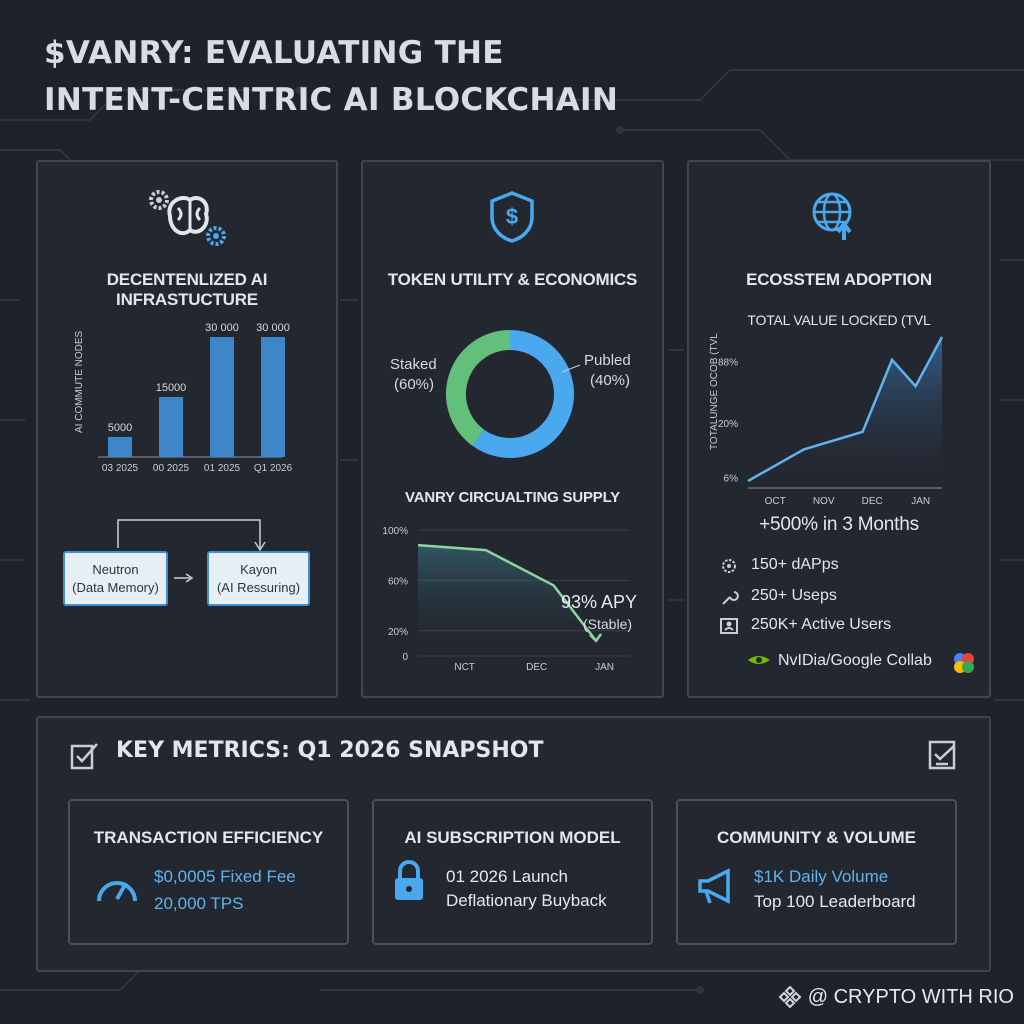 Image resolution: width=1024 pixels, height=1024 pixels. What do you see at coordinates (409, 880) in the screenshot?
I see `lock-icon` at bounding box center [409, 880].